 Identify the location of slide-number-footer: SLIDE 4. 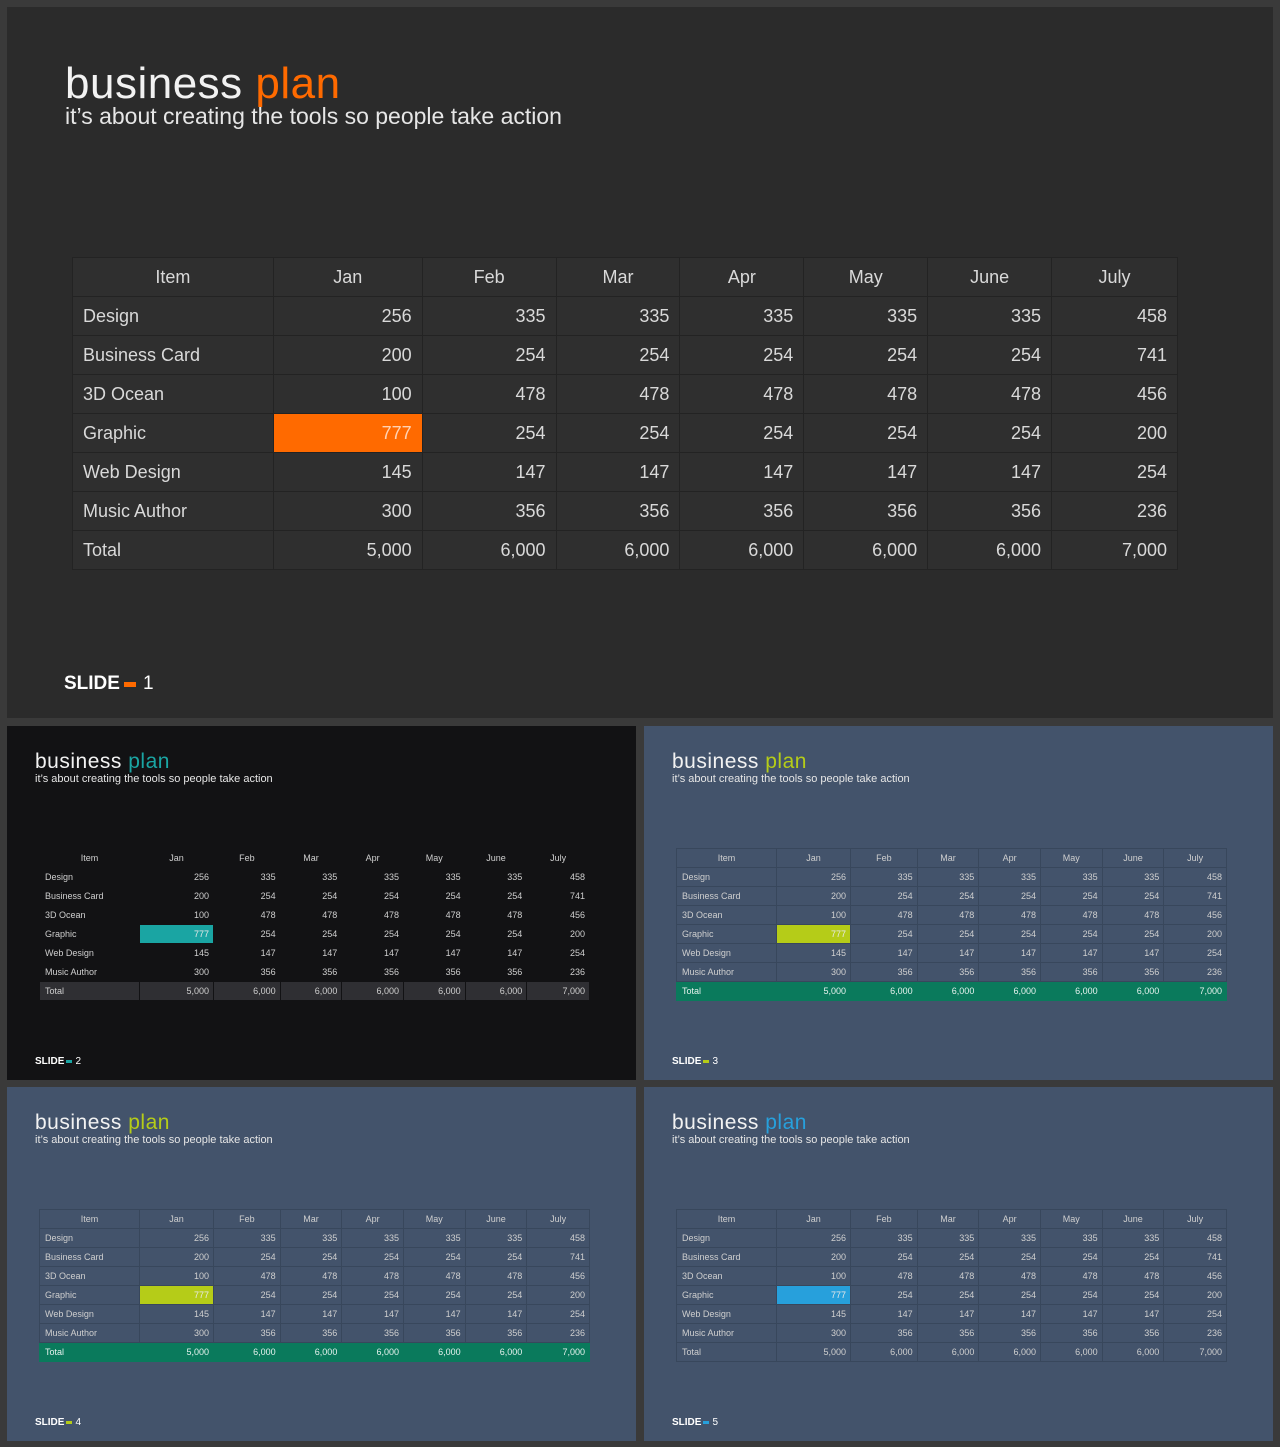
(58, 1422).